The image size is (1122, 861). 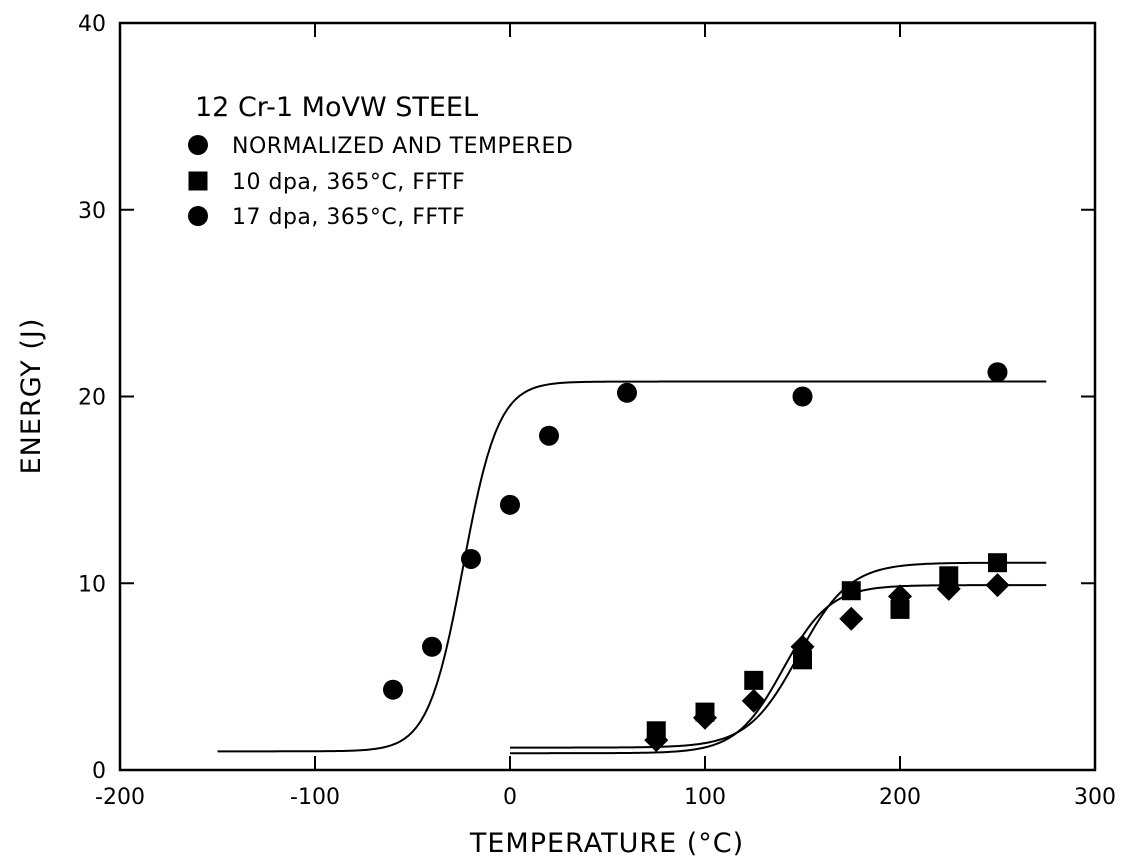 I want to click on x-tick-label: 300, so click(x=1095, y=797).